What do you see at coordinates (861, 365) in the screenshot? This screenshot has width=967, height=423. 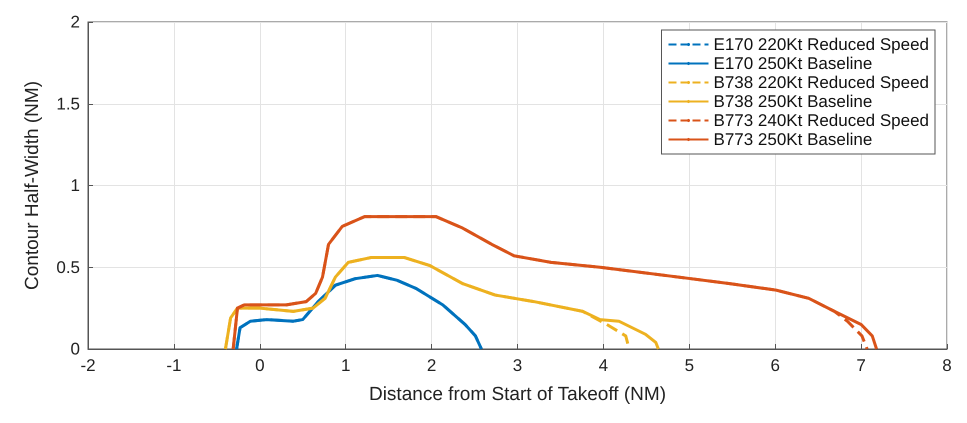 I see `x-tick-label: 7` at bounding box center [861, 365].